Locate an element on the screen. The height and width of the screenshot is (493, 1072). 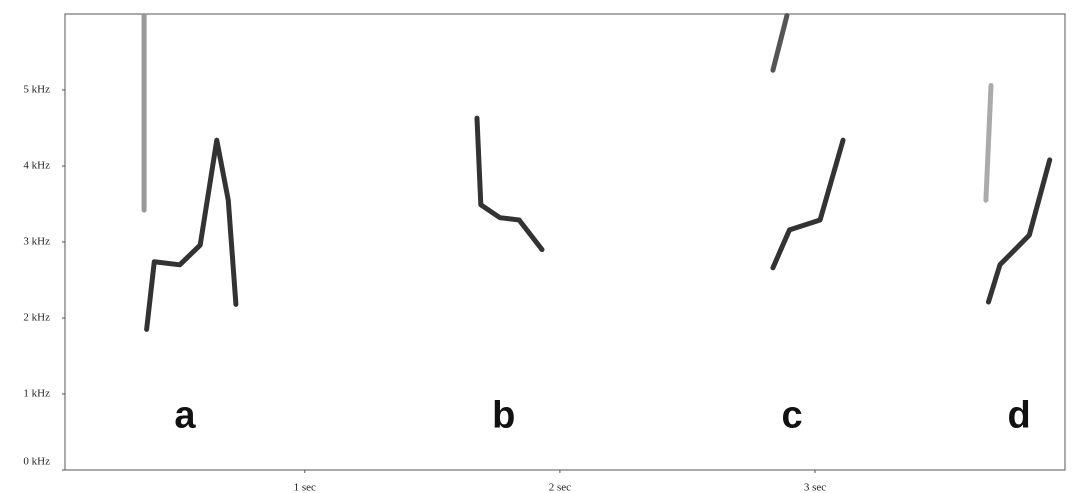
annotation: c is located at coordinates (791, 416).